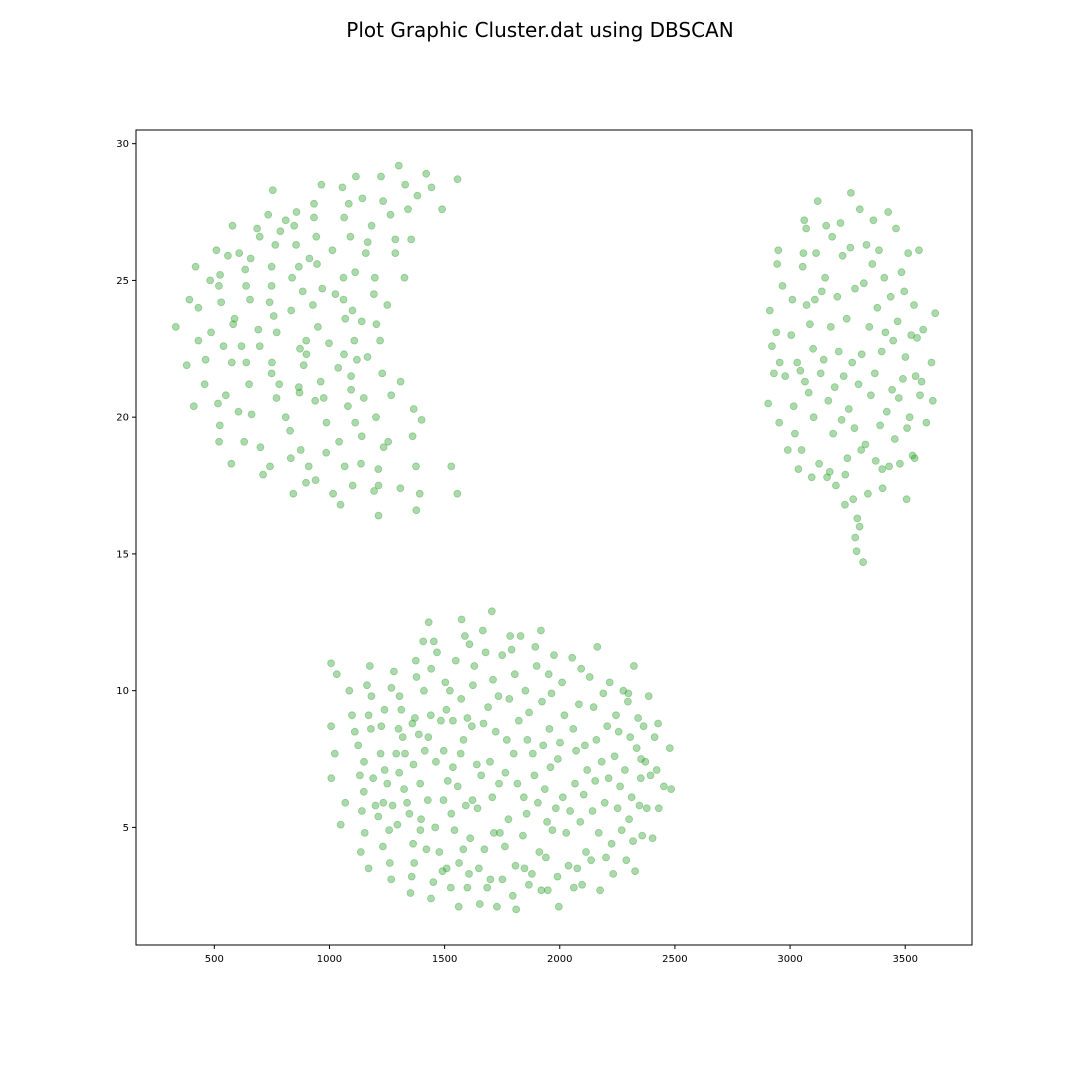 The image size is (1080, 1080). Describe the element at coordinates (122, 281) in the screenshot. I see `y-tick-label: 25` at that location.